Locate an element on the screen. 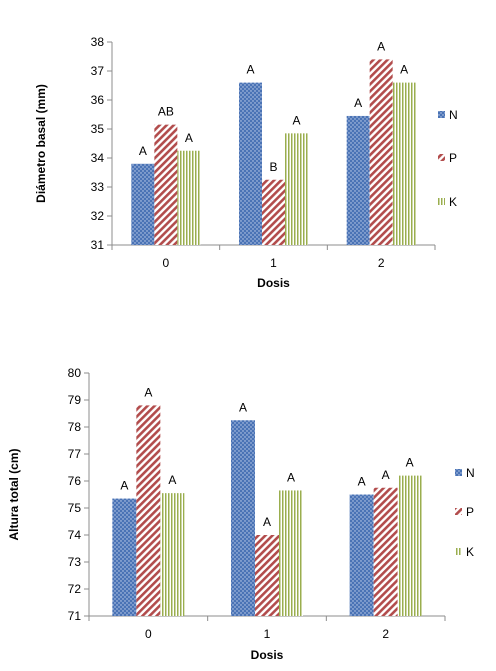 This screenshot has width=496, height=671. y-tick-label: 74 is located at coordinates (75, 535).